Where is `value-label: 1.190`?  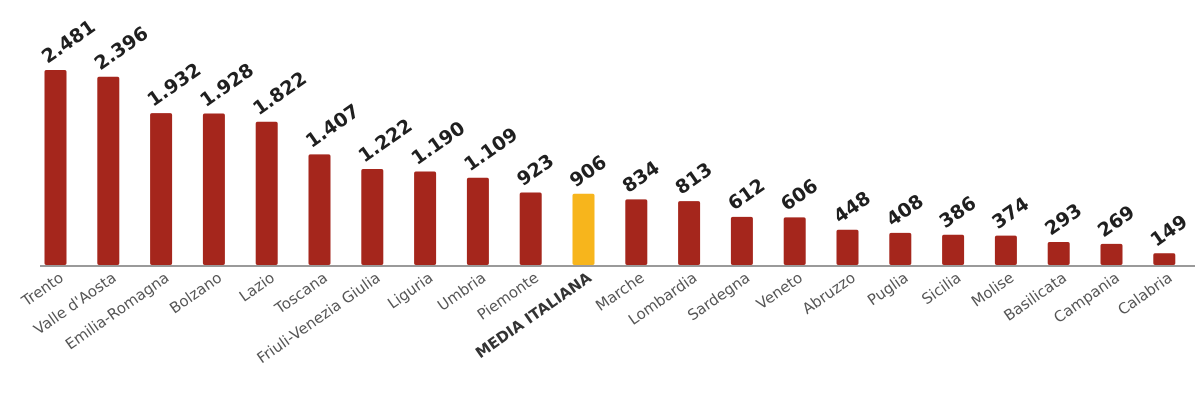 value-label: 1.190 is located at coordinates (438, 143).